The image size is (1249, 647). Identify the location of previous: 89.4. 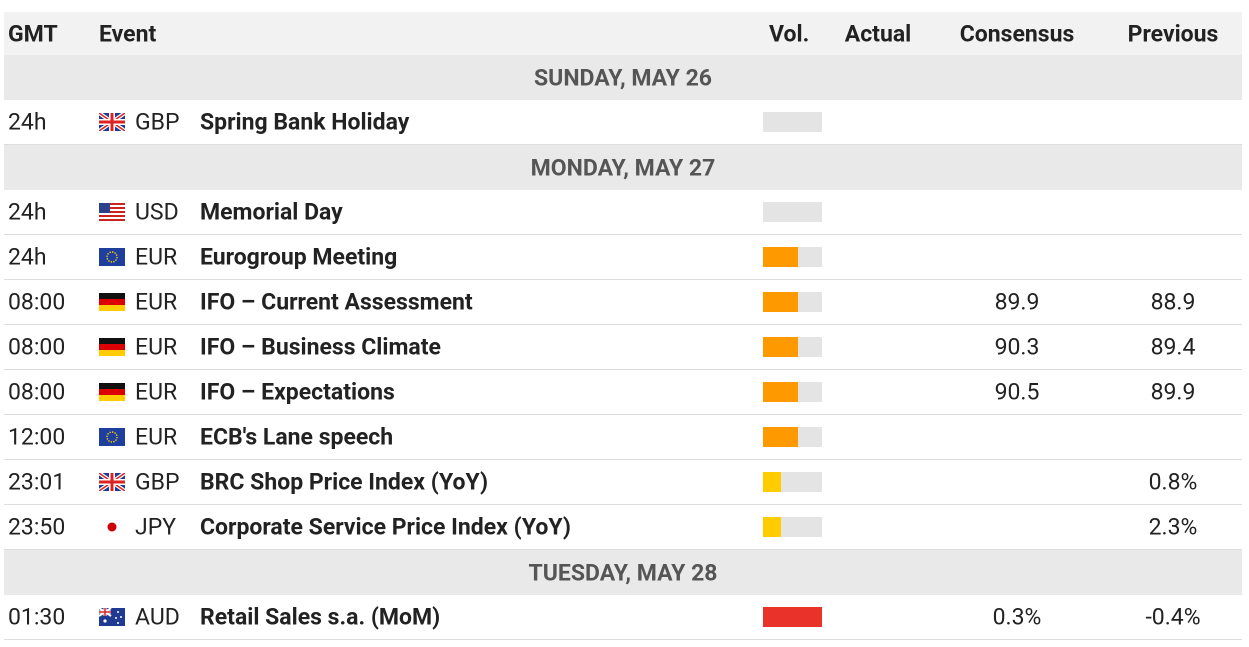
(1173, 347).